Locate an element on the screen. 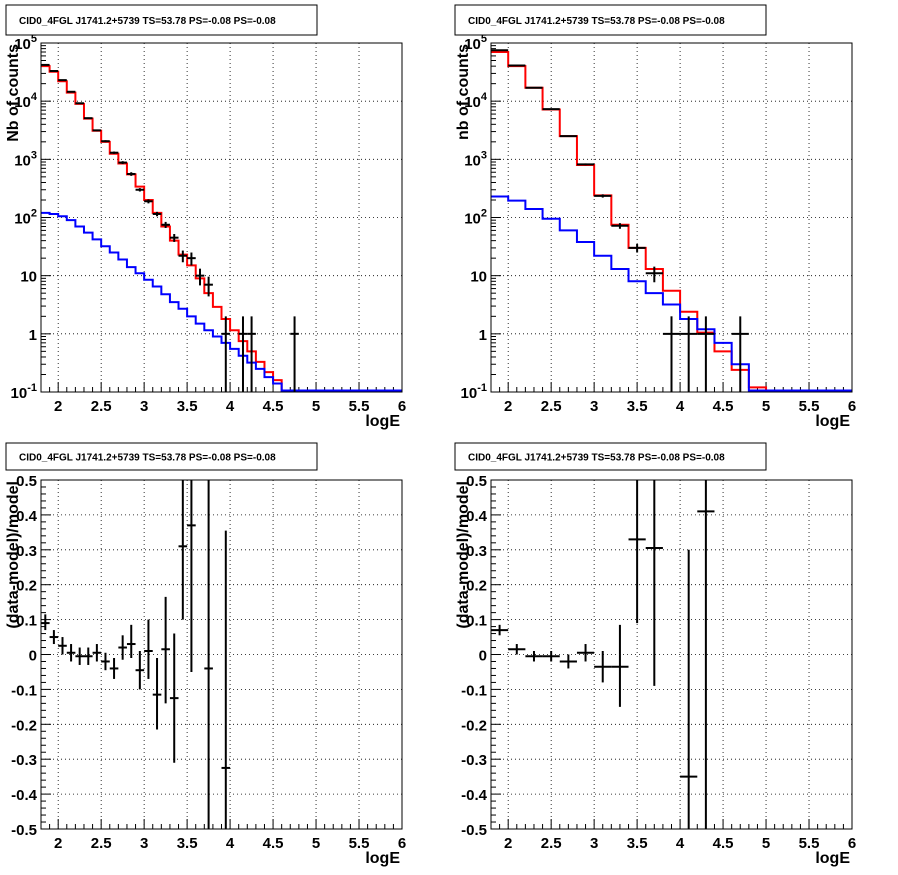 The image size is (898, 875). y-tick-label: 0.4 is located at coordinates (27, 516).